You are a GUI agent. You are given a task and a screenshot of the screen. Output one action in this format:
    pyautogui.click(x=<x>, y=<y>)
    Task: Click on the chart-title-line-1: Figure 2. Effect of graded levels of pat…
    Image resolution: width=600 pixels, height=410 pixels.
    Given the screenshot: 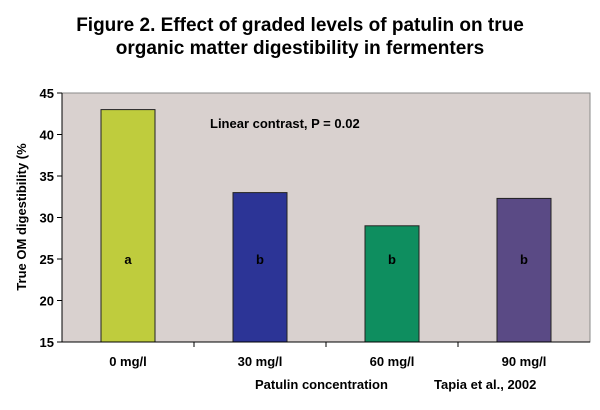 What is the action you would take?
    pyautogui.click(x=300, y=25)
    